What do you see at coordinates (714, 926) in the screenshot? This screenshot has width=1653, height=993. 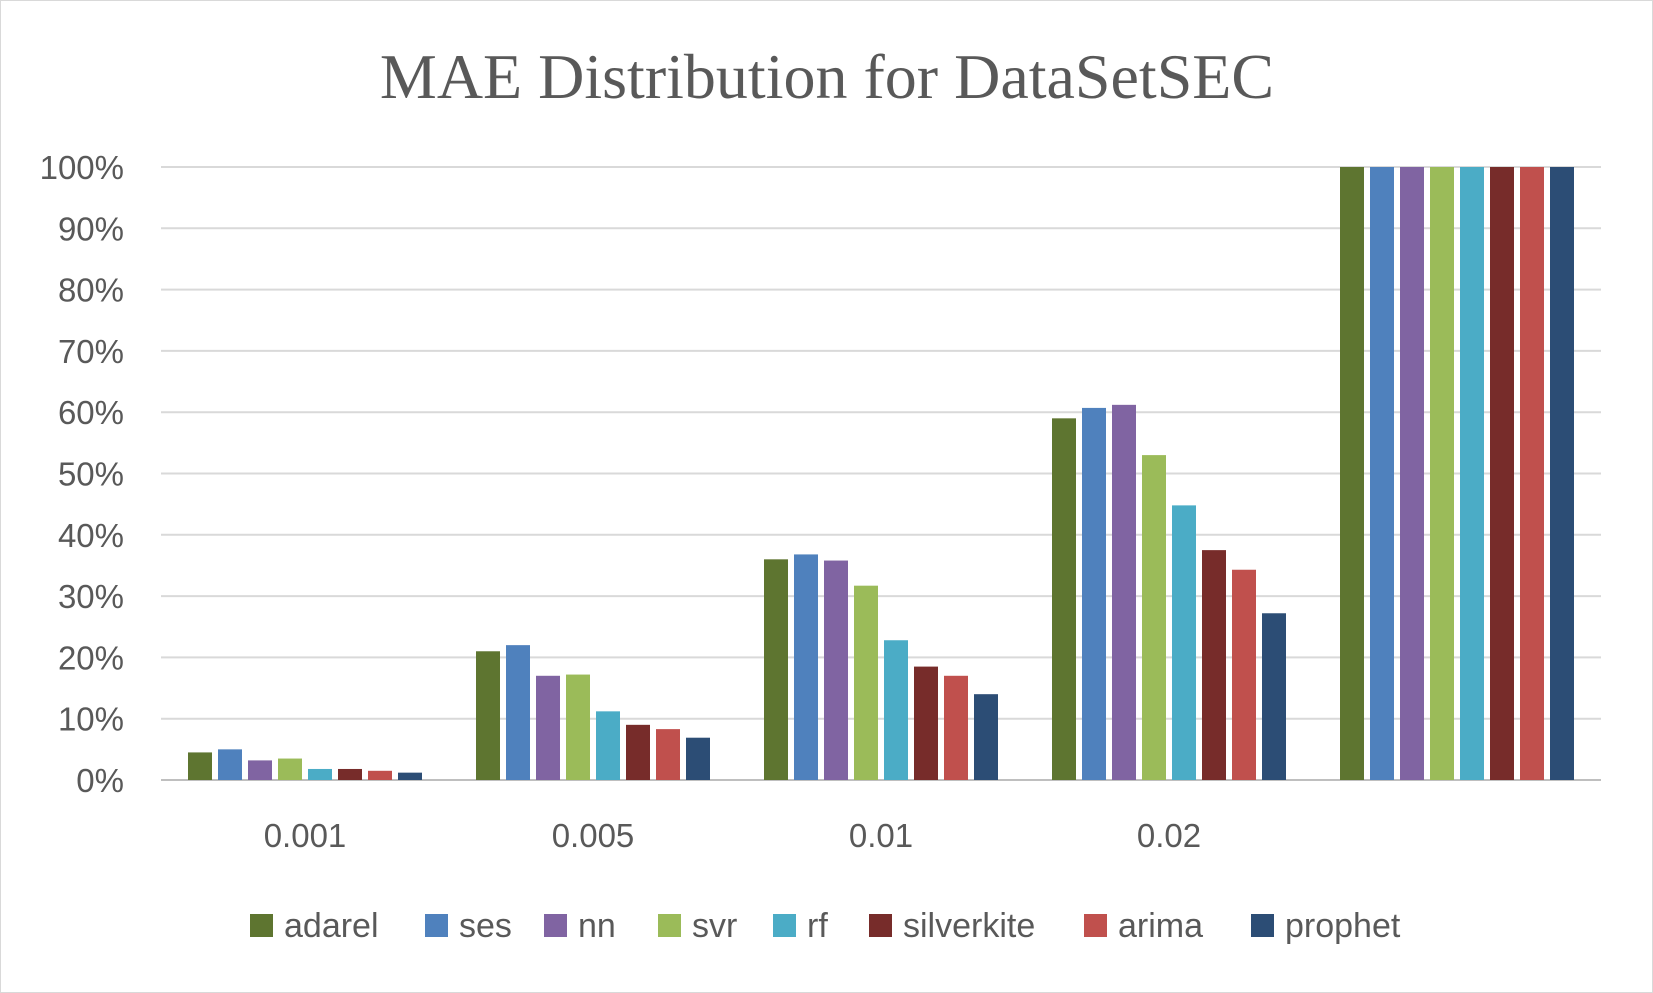 I see `legend-label-svr: svr` at bounding box center [714, 926].